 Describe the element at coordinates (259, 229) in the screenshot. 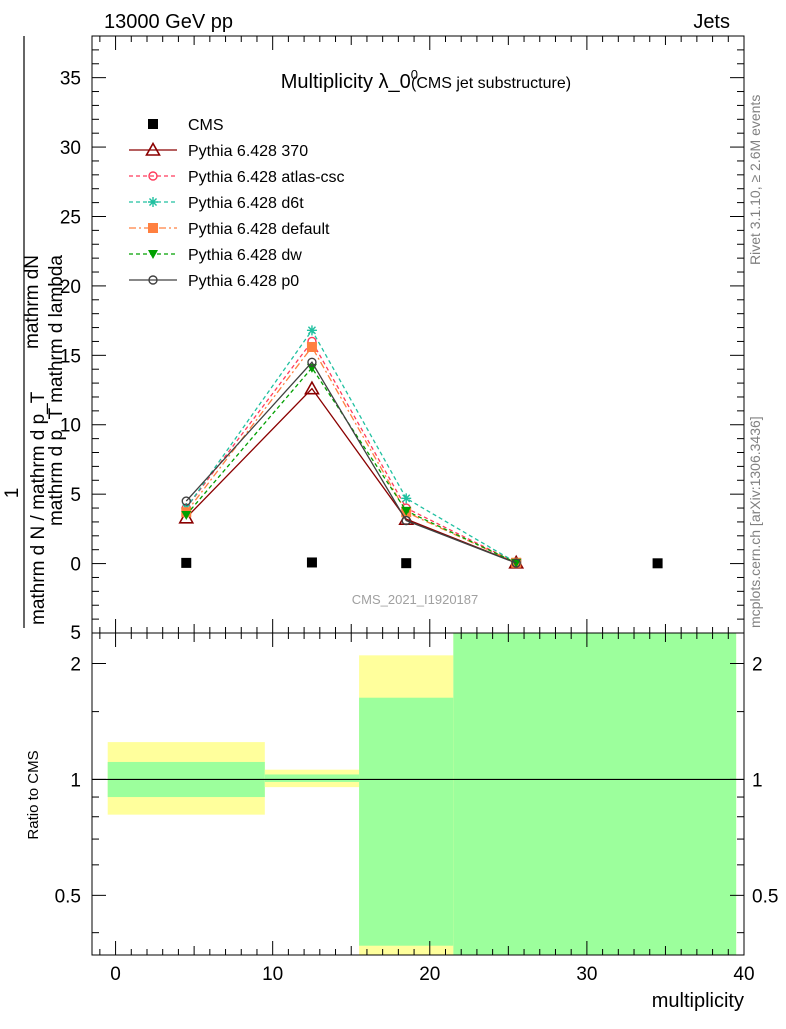

I see `legend-label-4: Pythia 6.428 default` at that location.